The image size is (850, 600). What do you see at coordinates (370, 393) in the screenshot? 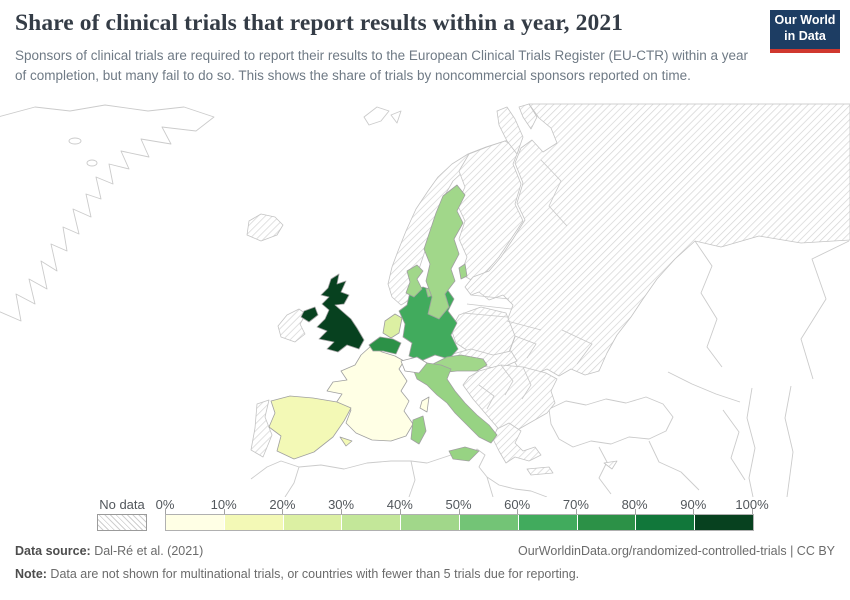
I see `country-france` at bounding box center [370, 393].